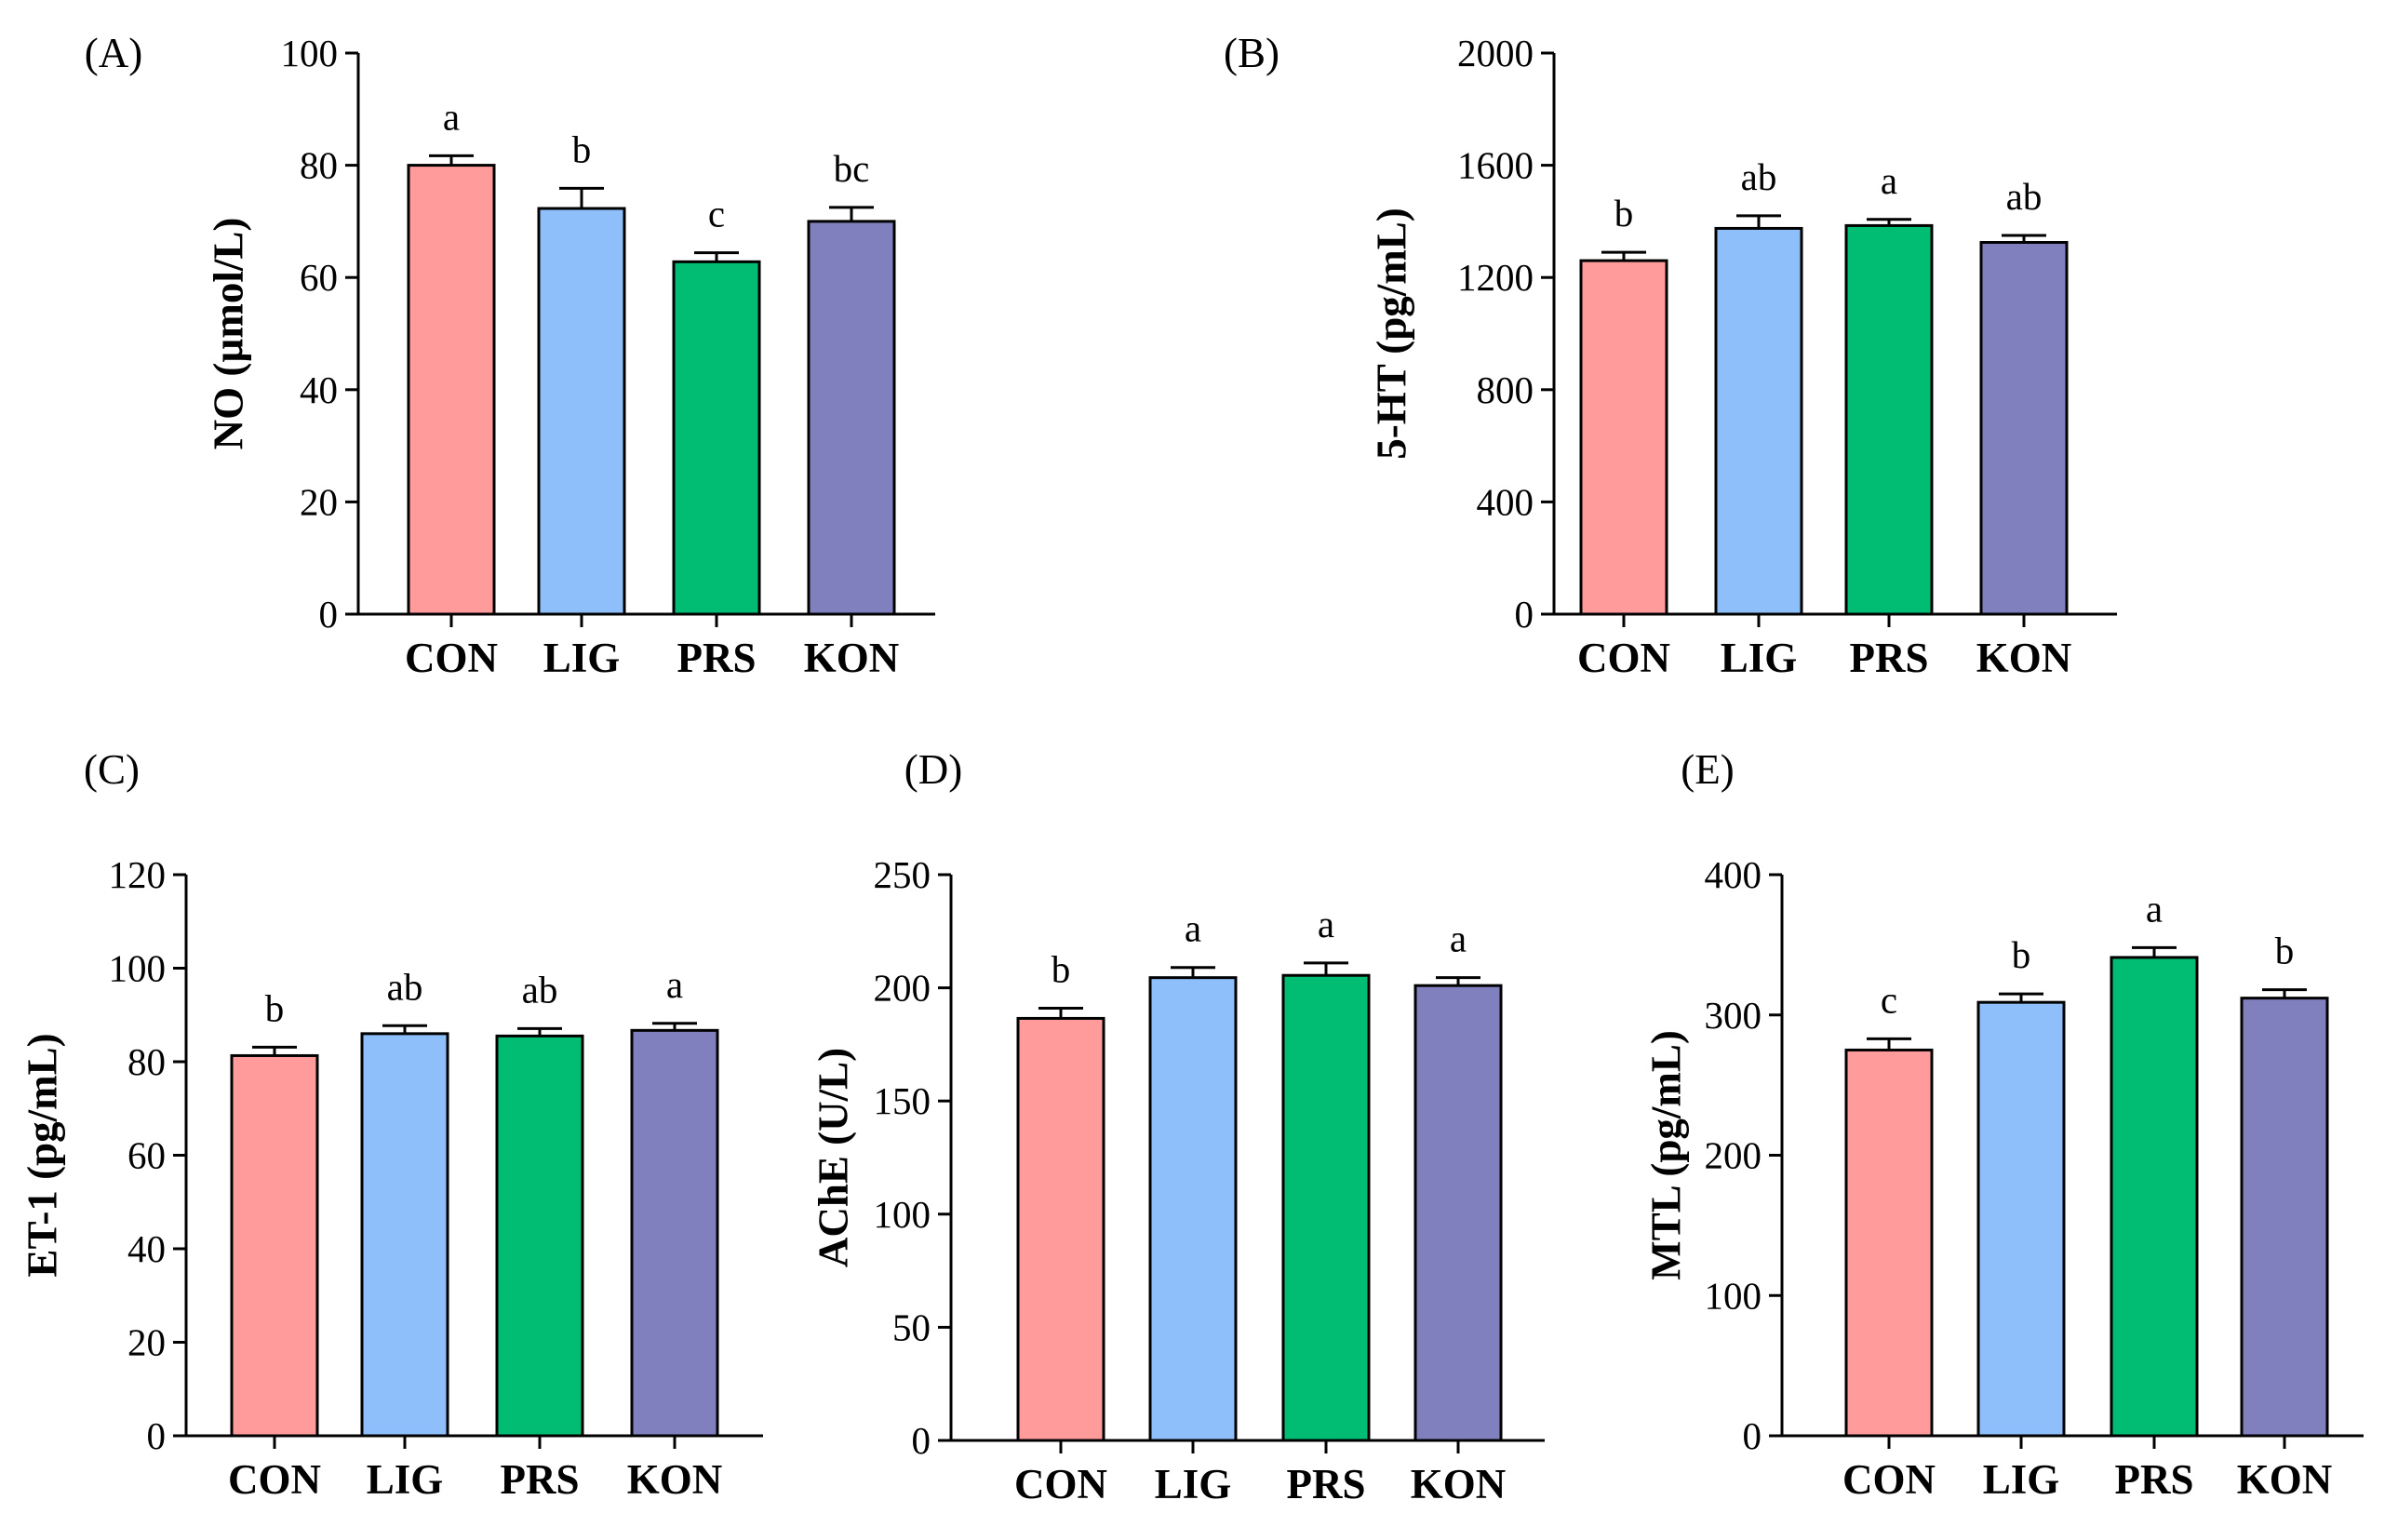 This screenshot has height=1540, width=2398. Describe the element at coordinates (833, 1157) in the screenshot. I see `y-axis-title: AChE (U/L)` at that location.